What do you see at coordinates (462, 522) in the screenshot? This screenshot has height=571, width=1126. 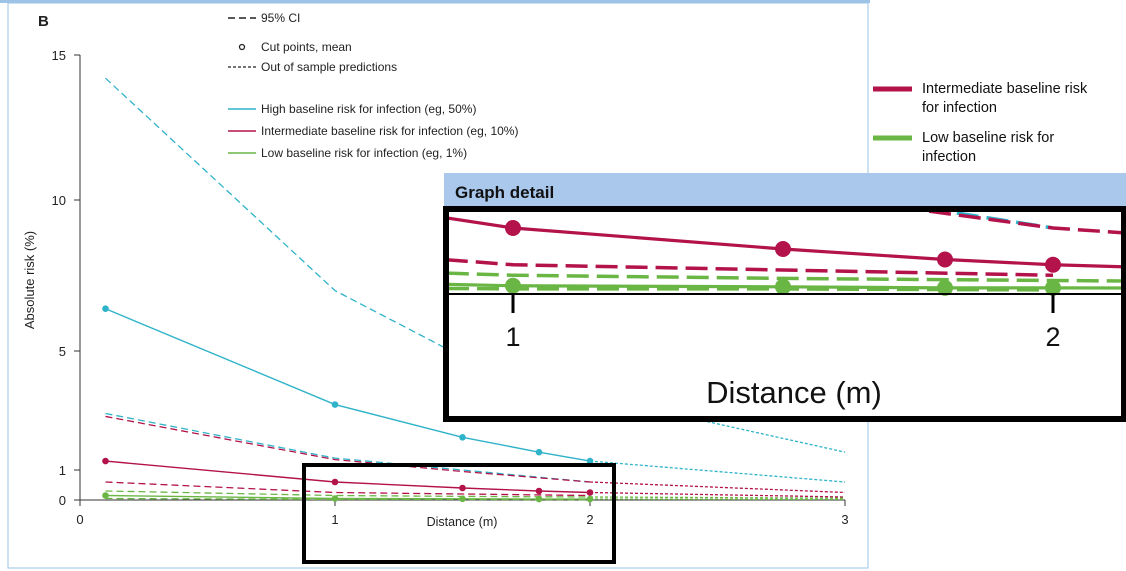 I see `x-axis-label: Distance (m)` at bounding box center [462, 522].